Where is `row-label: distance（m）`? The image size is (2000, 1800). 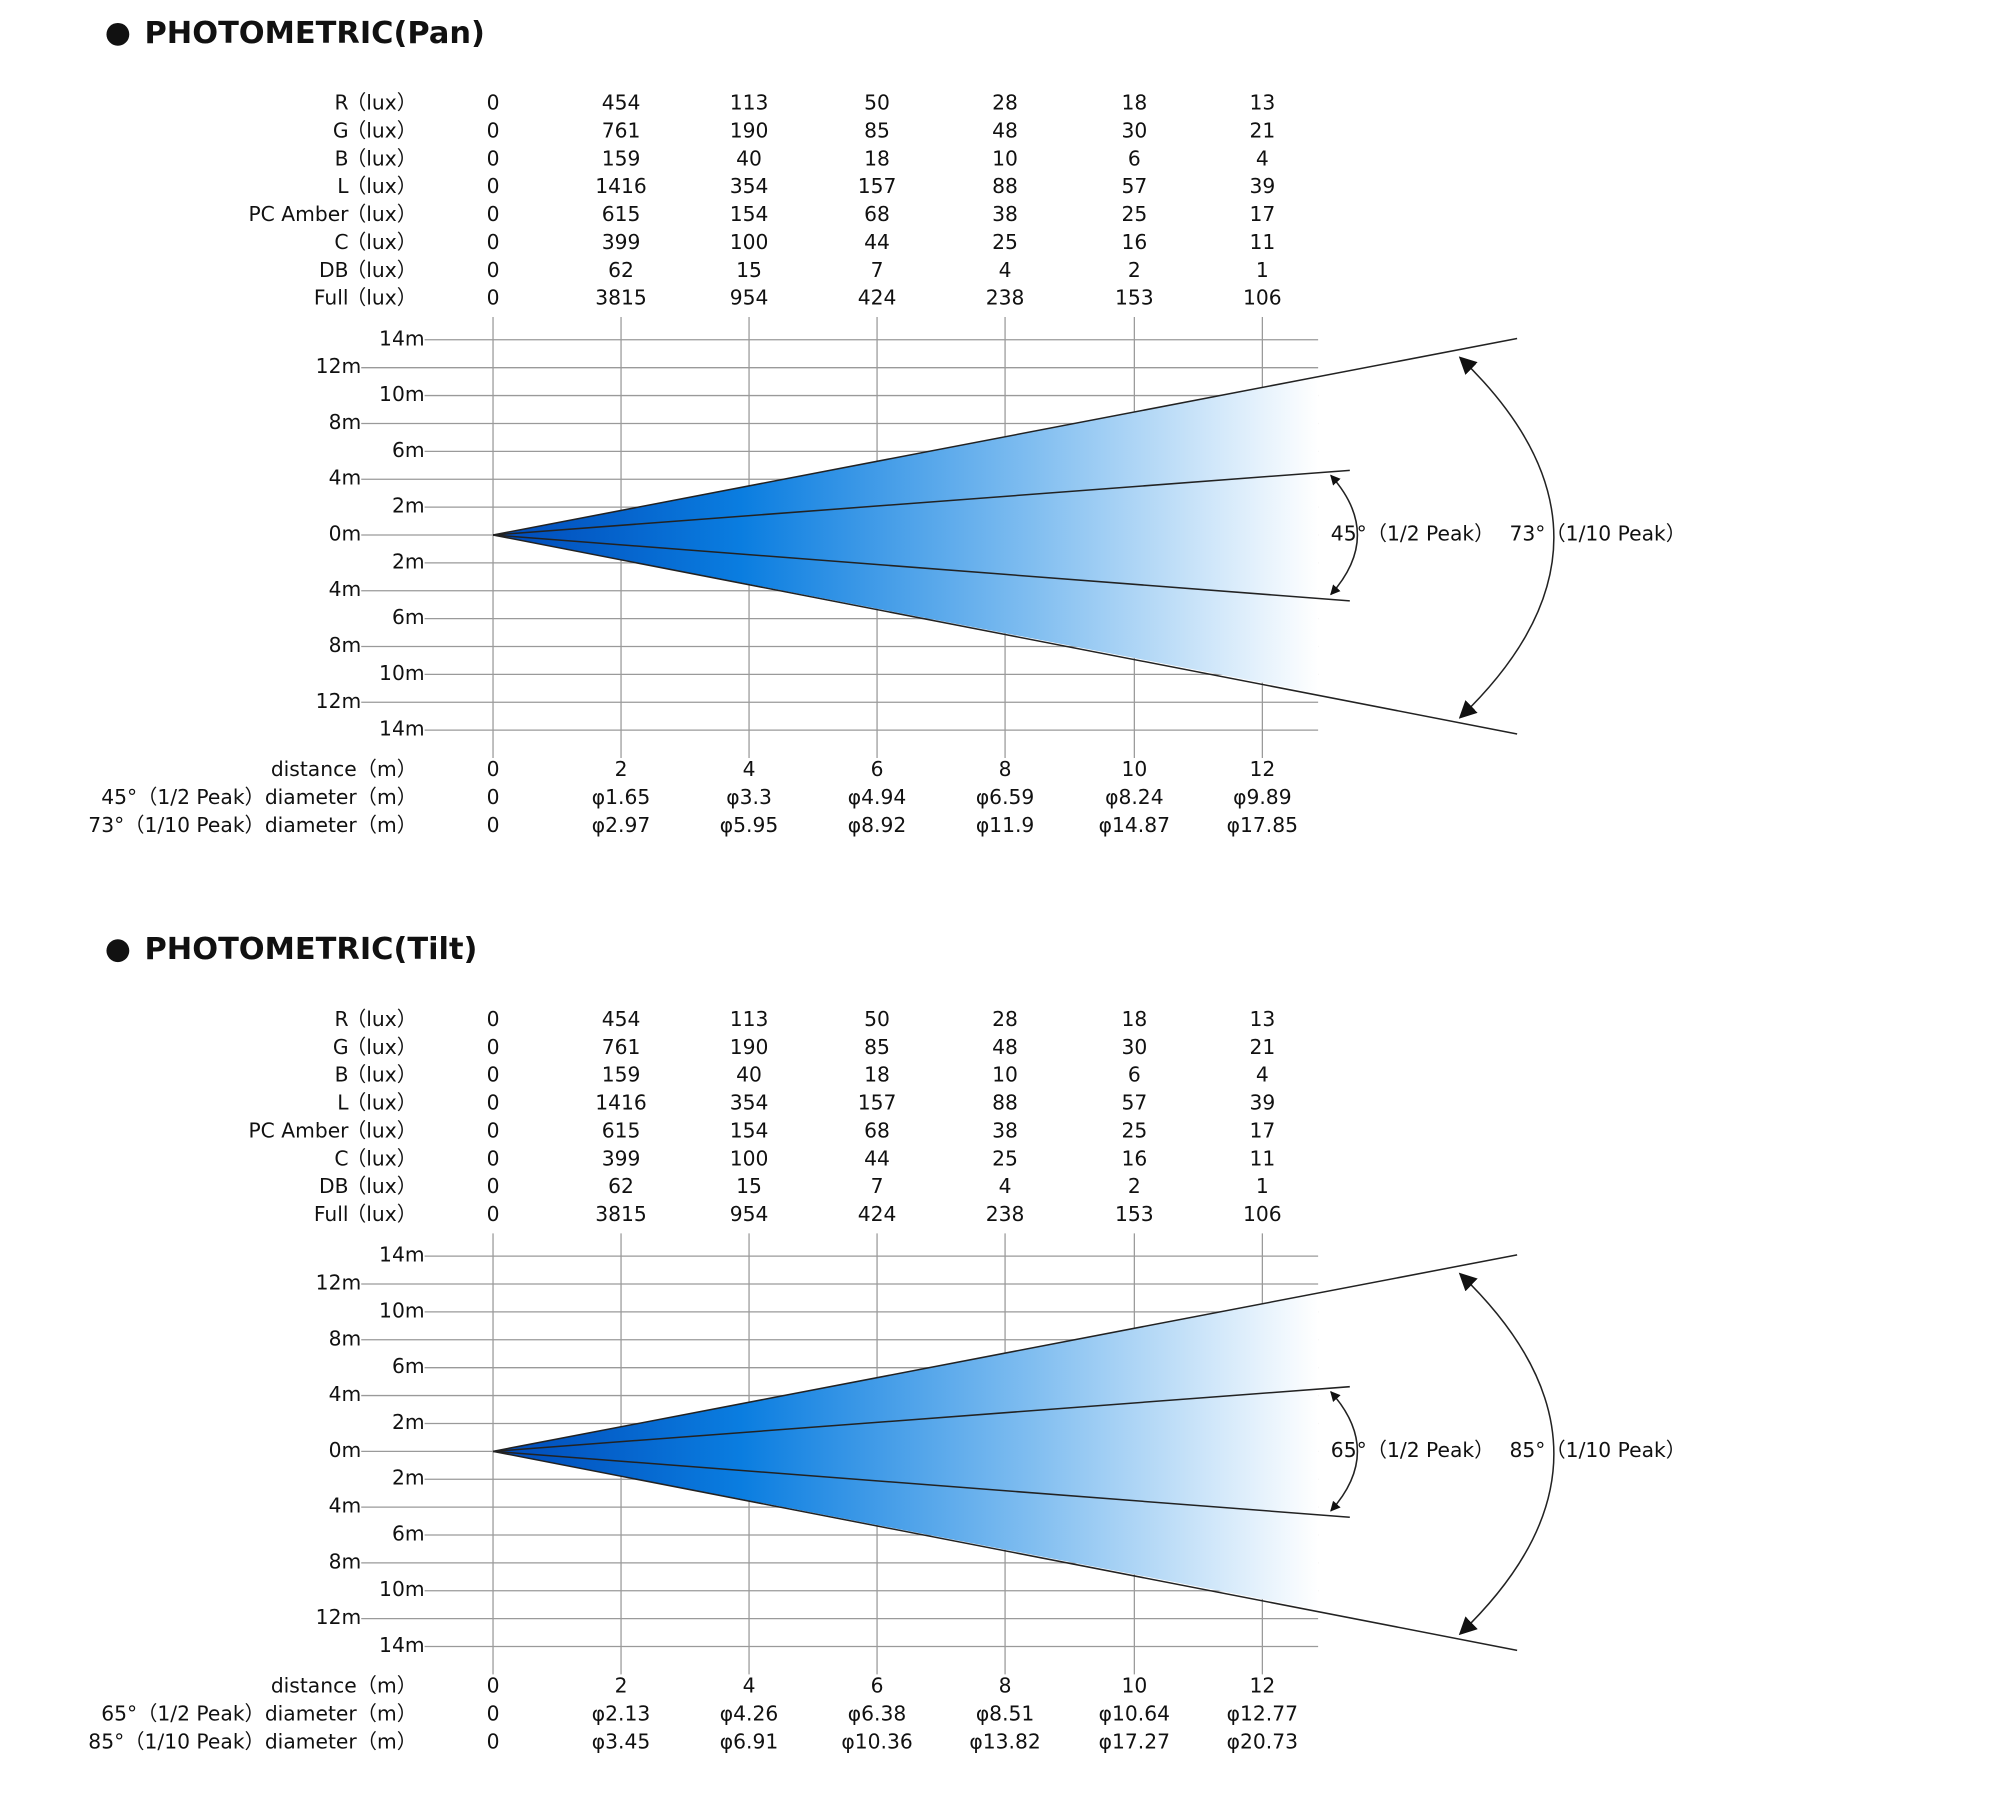
row-label: distance（m） is located at coordinates (344, 769).